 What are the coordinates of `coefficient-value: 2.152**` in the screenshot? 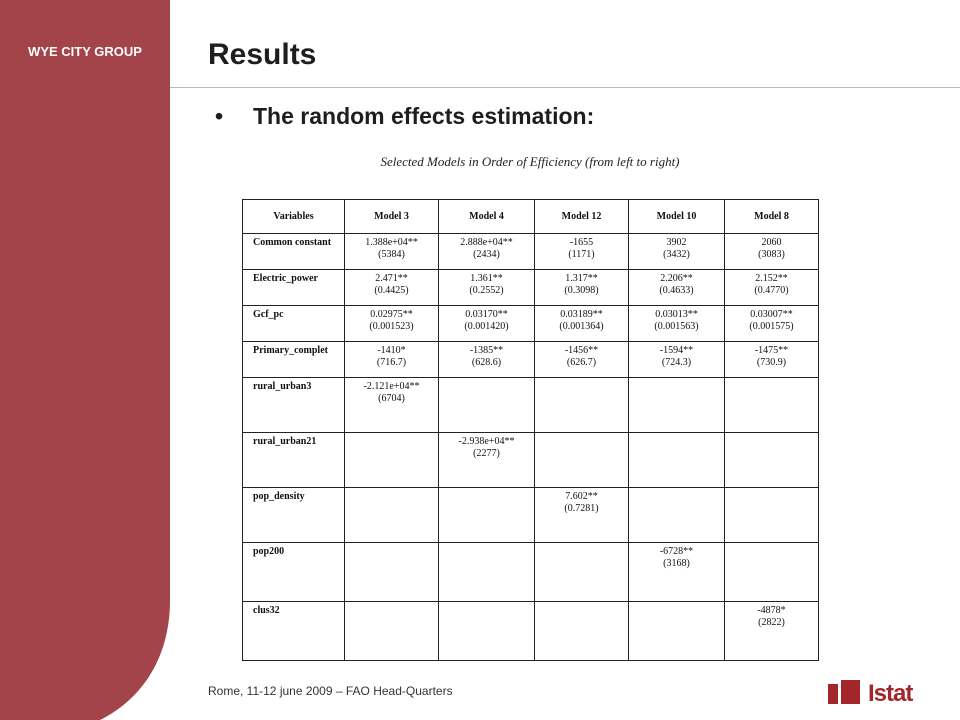 It's located at (771, 278).